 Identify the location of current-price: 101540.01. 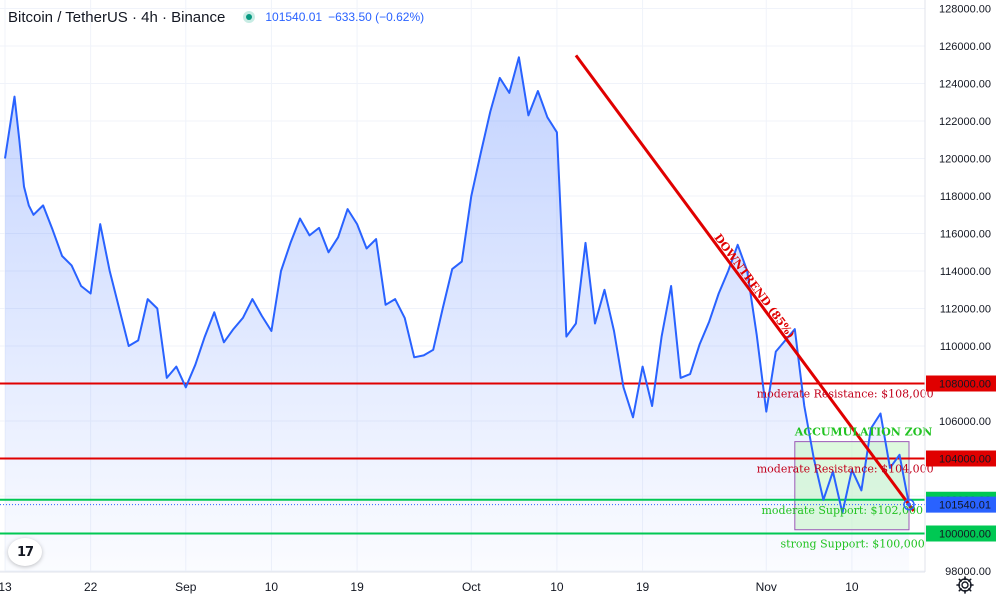
(294, 17).